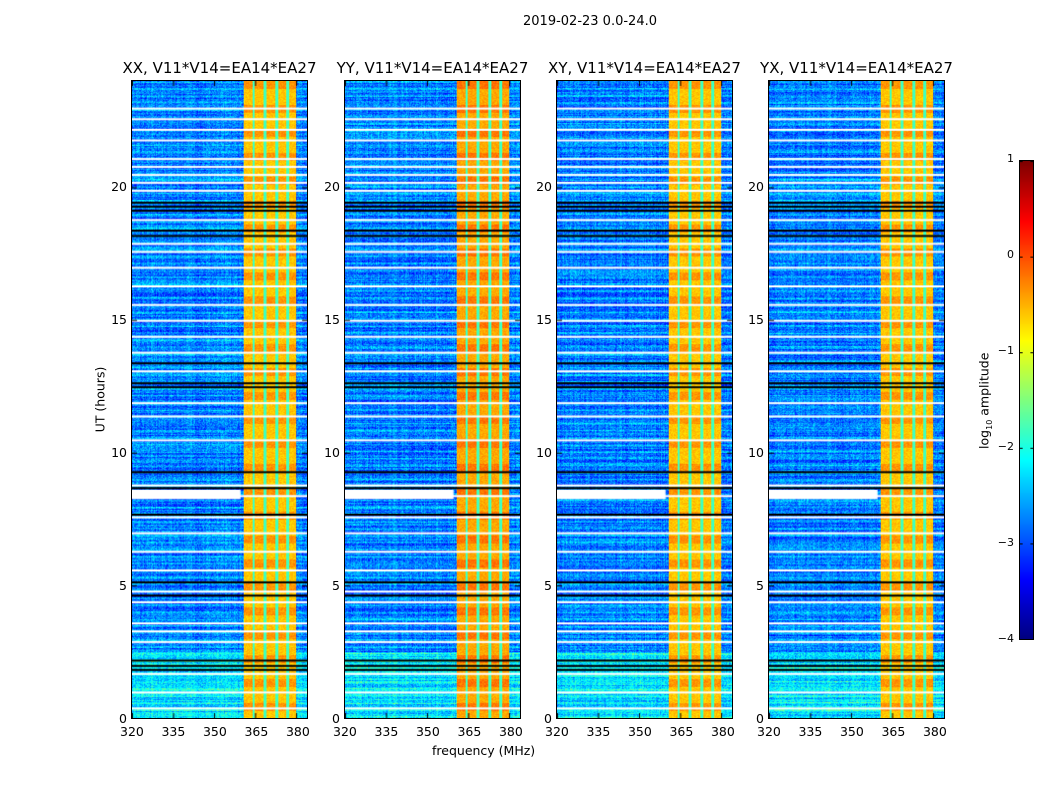 The width and height of the screenshot is (1050, 800). Describe the element at coordinates (100, 399) in the screenshot. I see `y-axis-label: UT (hours)` at that location.